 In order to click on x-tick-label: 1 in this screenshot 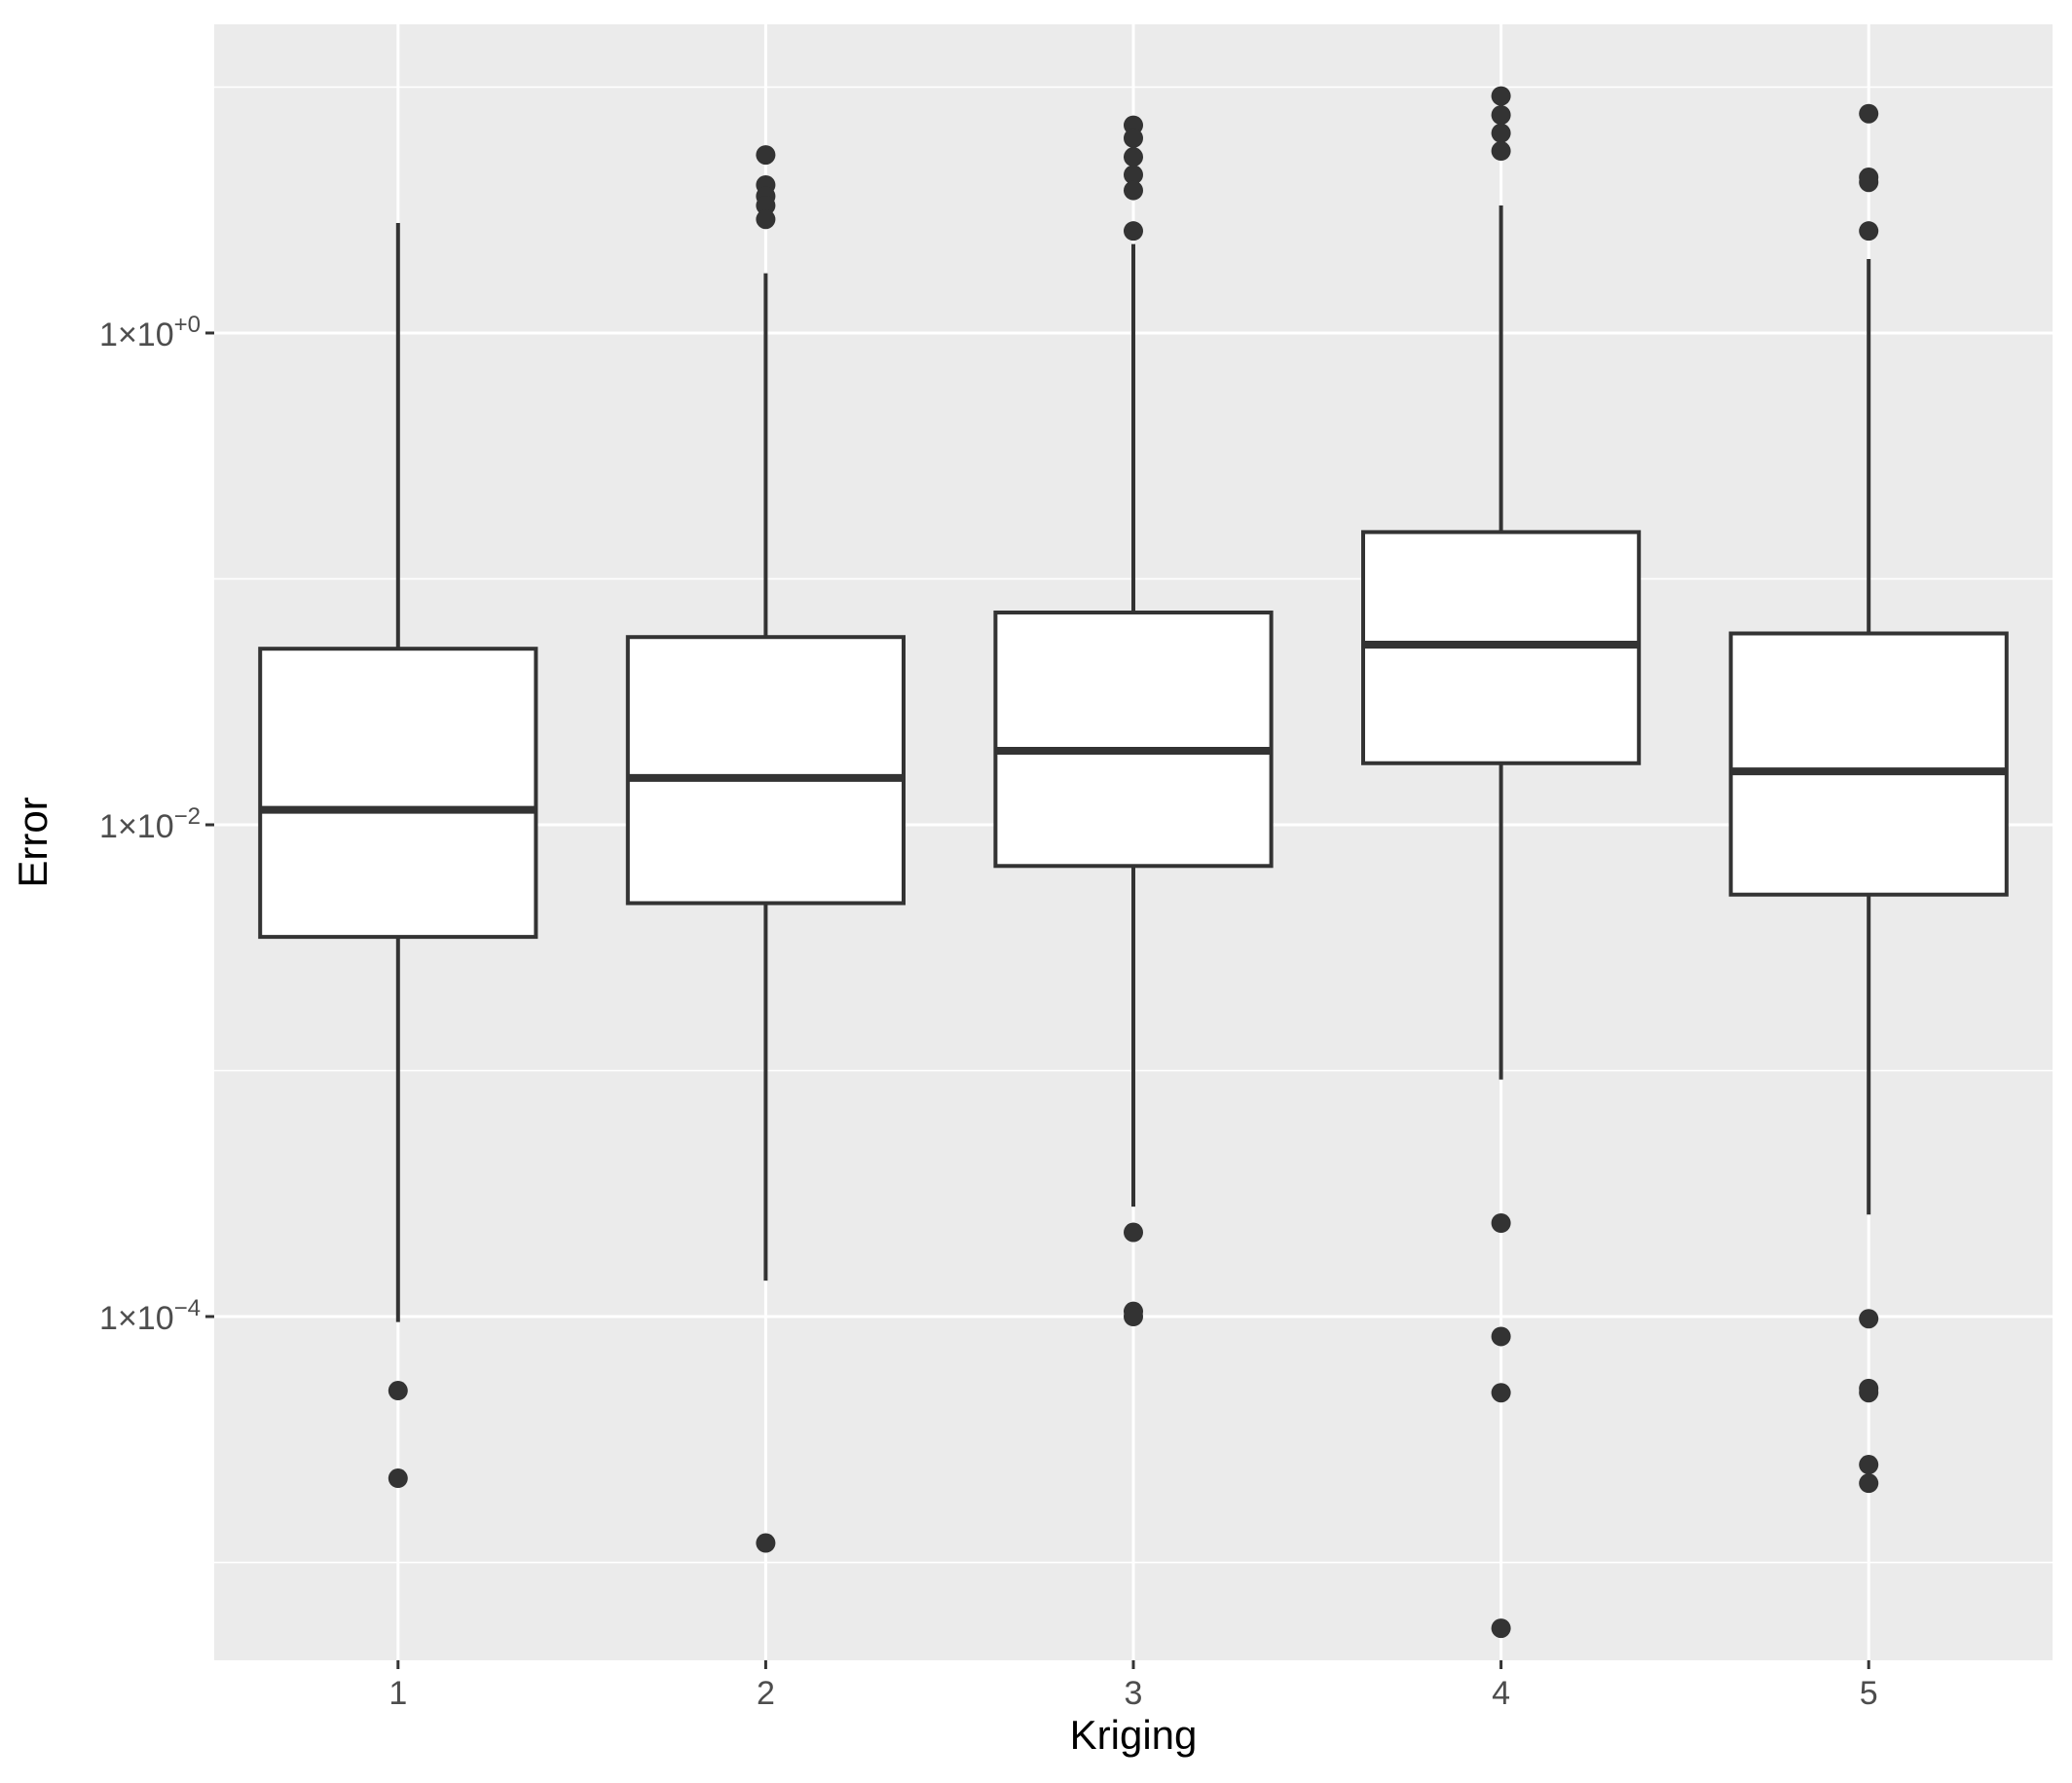, I will do `click(397, 1693)`.